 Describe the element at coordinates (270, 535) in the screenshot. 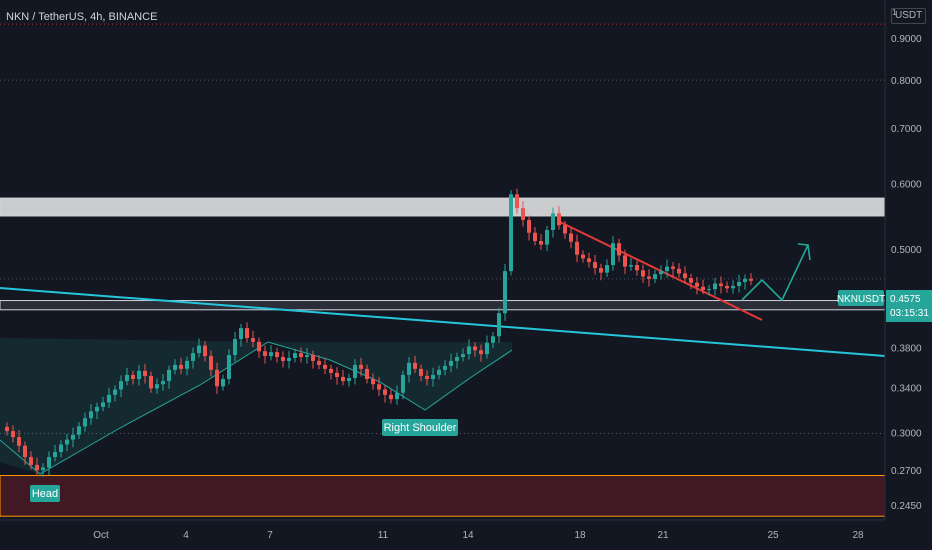

I see `time-tick-label: 7` at that location.